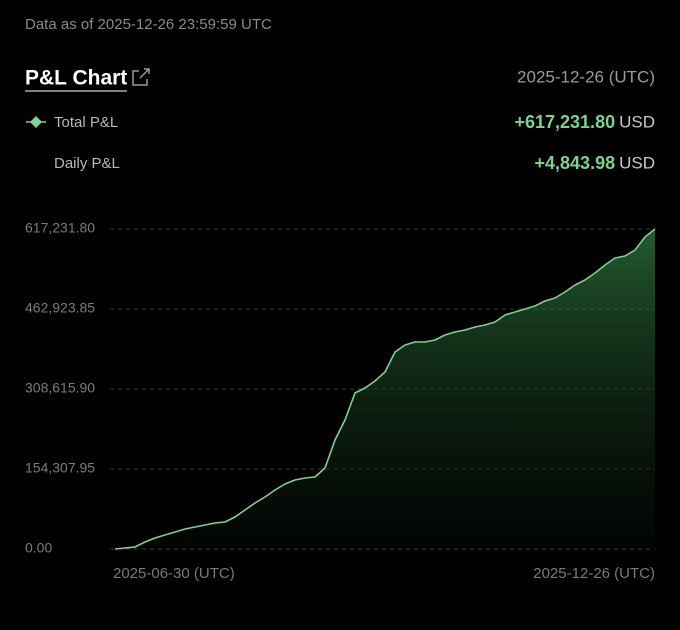  I want to click on y-tick-label: 154,307.95, so click(60, 468).